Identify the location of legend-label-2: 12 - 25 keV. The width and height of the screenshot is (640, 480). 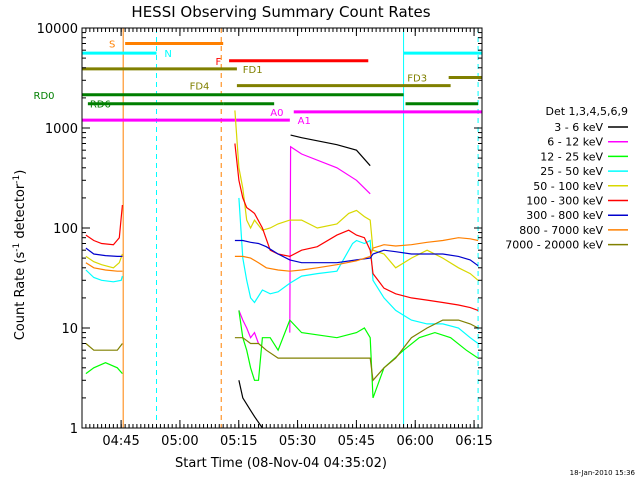
(571, 156).